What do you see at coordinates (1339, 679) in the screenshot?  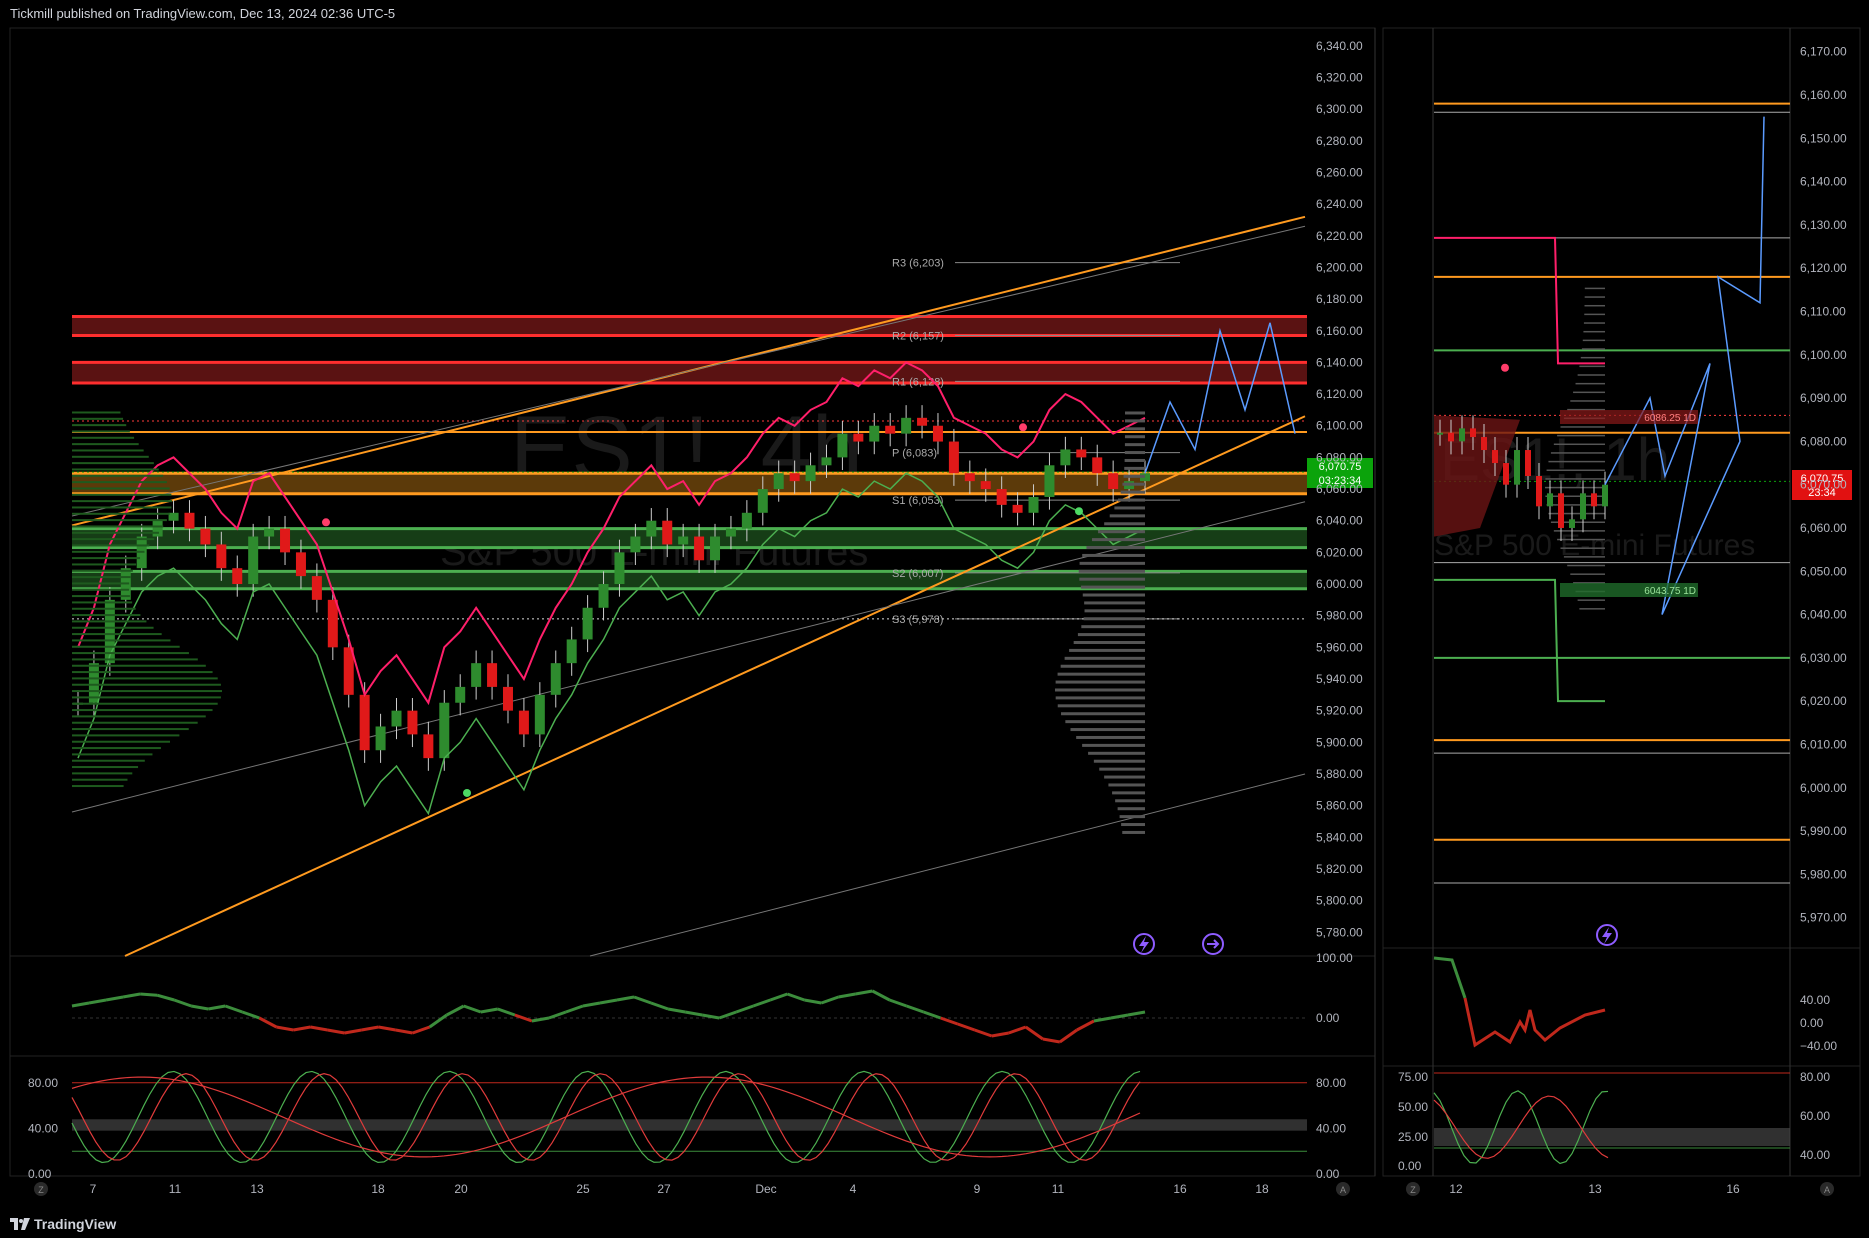 I see `main-y-tick: 5,940.00` at bounding box center [1339, 679].